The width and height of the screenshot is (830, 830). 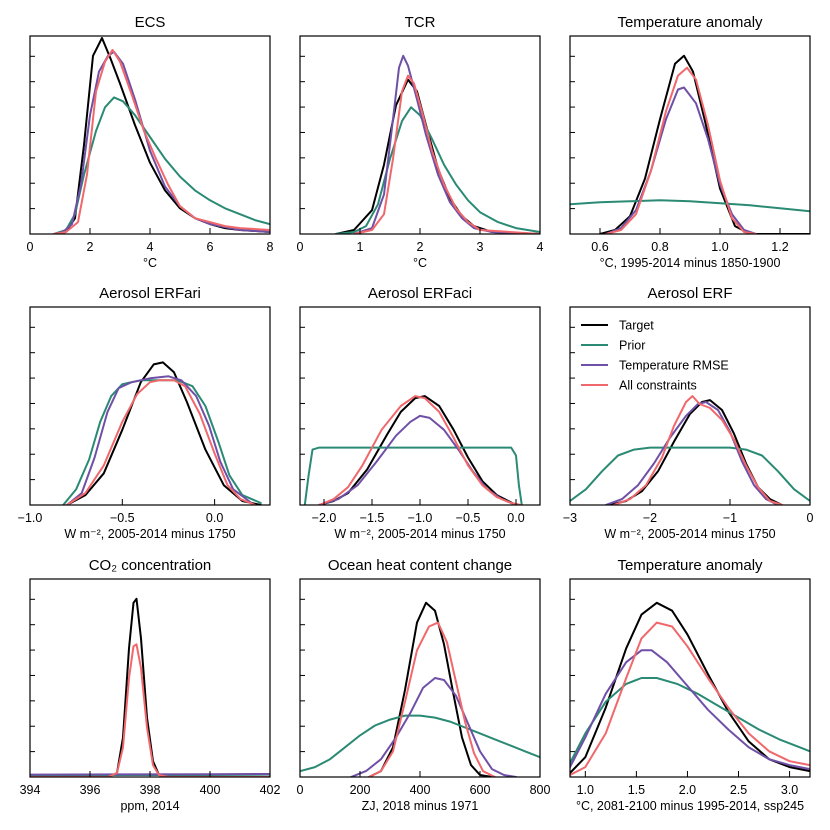 What do you see at coordinates (149, 806) in the screenshot?
I see `x-axis-label: ppm, 2014` at bounding box center [149, 806].